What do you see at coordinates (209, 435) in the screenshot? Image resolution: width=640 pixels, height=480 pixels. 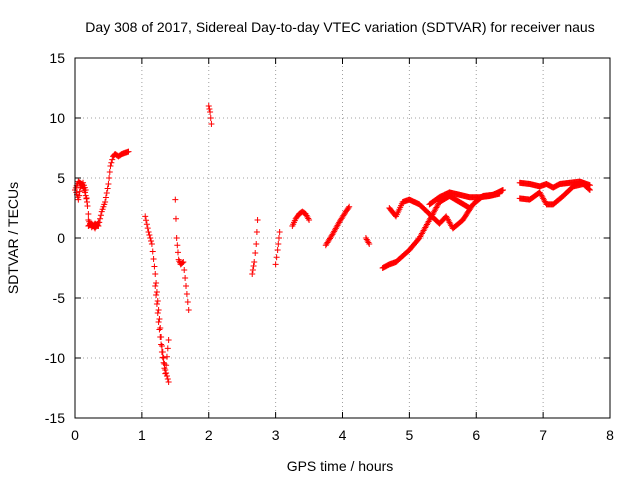 I see `x-tick-label: 2` at bounding box center [209, 435].